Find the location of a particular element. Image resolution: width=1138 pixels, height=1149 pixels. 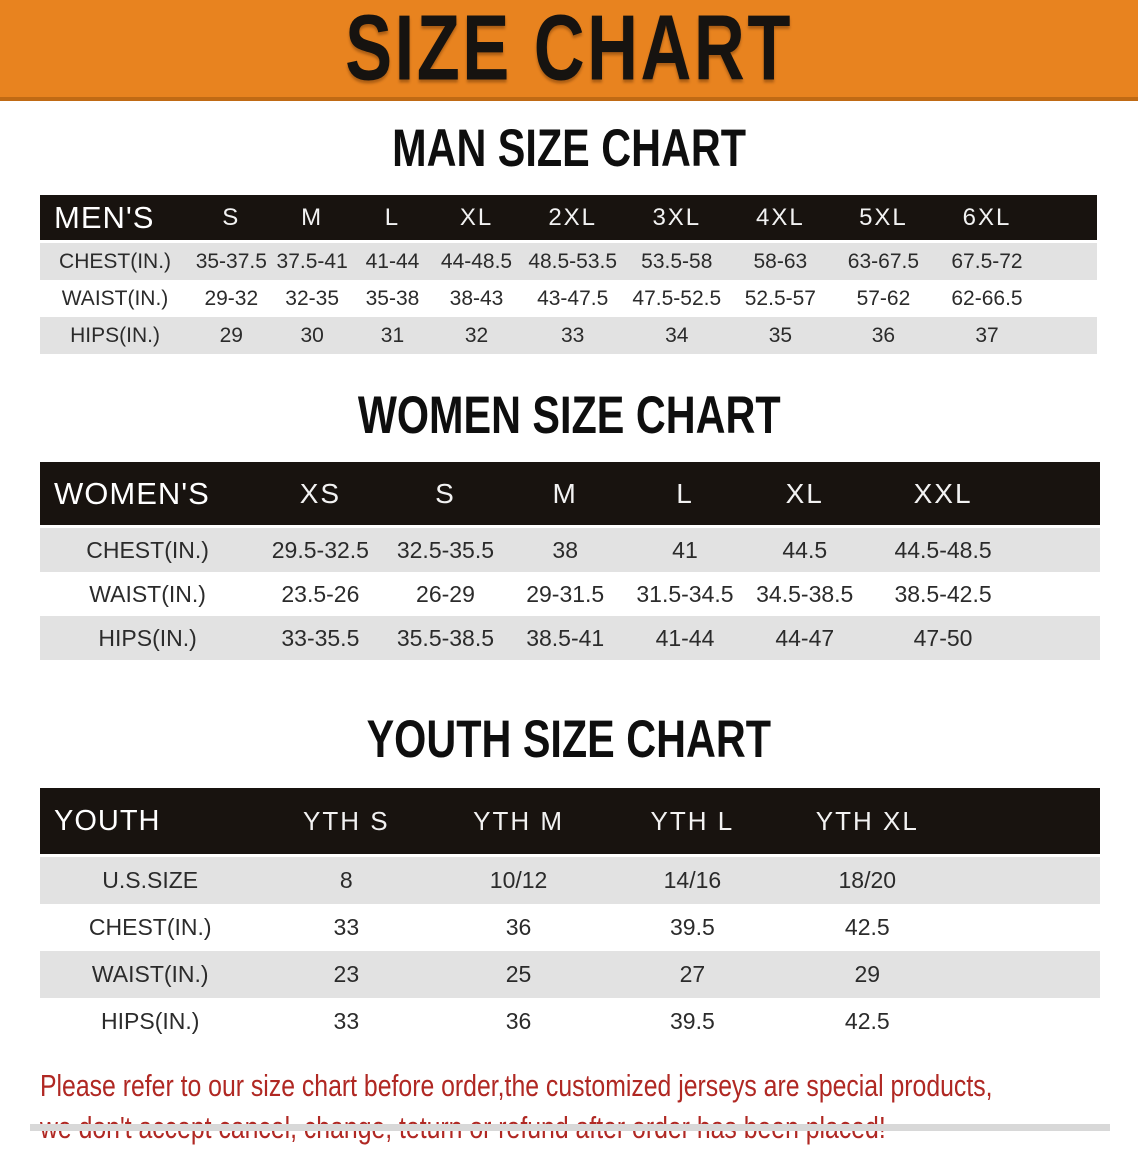

measure-value: 31.5-34.5 is located at coordinates (685, 594).